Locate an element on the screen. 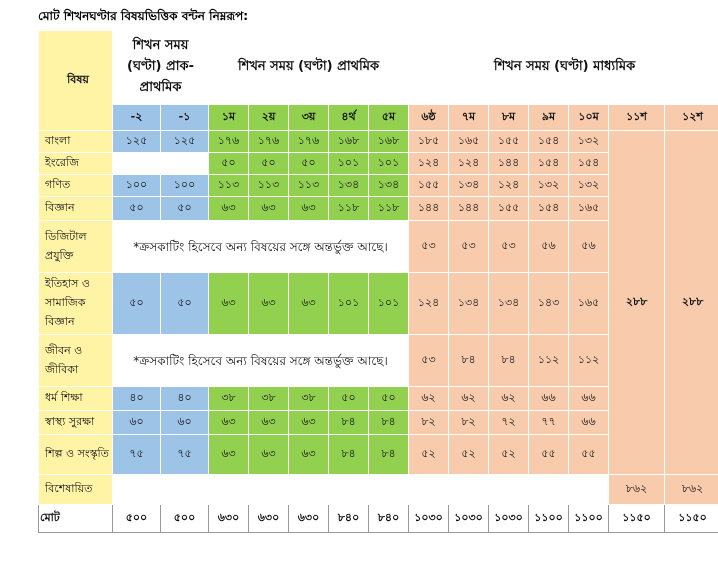 This screenshot has height=570, width=718. value-cell: ২৮৮ is located at coordinates (637, 302).